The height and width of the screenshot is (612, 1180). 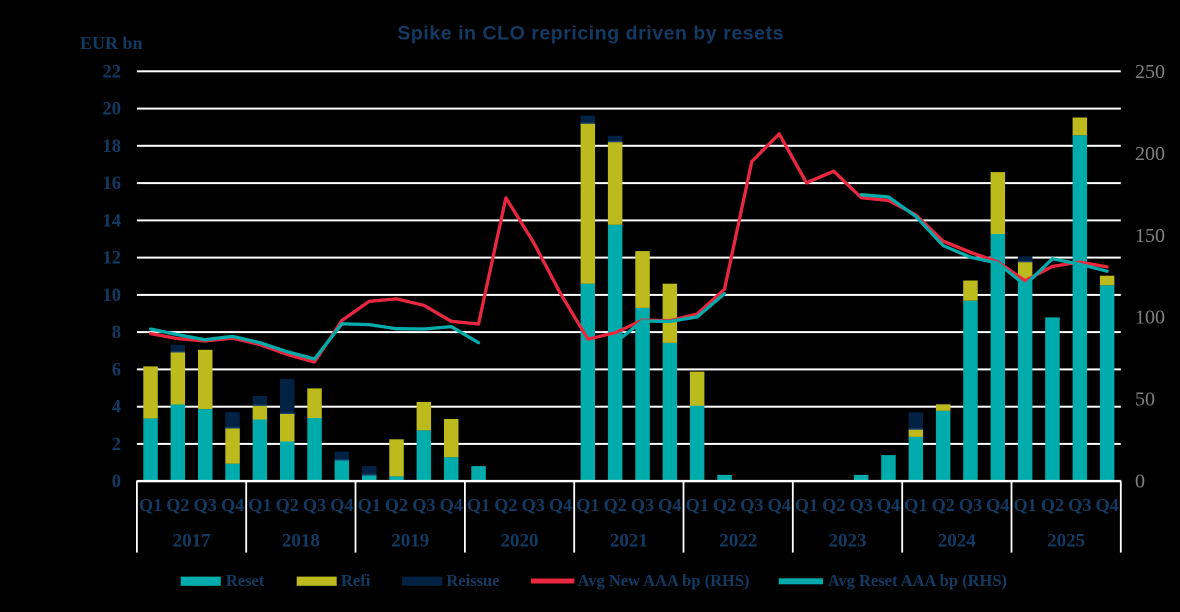 What do you see at coordinates (1066, 541) in the screenshot?
I see `svg-text: 2025` at bounding box center [1066, 541].